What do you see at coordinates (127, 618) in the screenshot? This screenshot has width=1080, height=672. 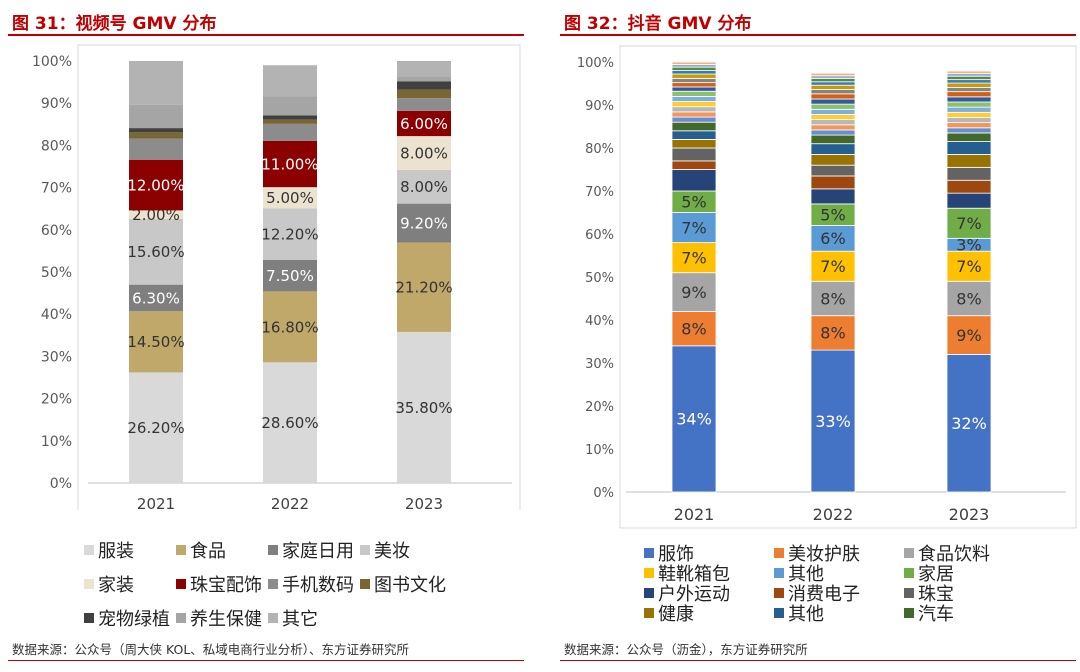 I see `legend-item: 宠物绿植` at bounding box center [127, 618].